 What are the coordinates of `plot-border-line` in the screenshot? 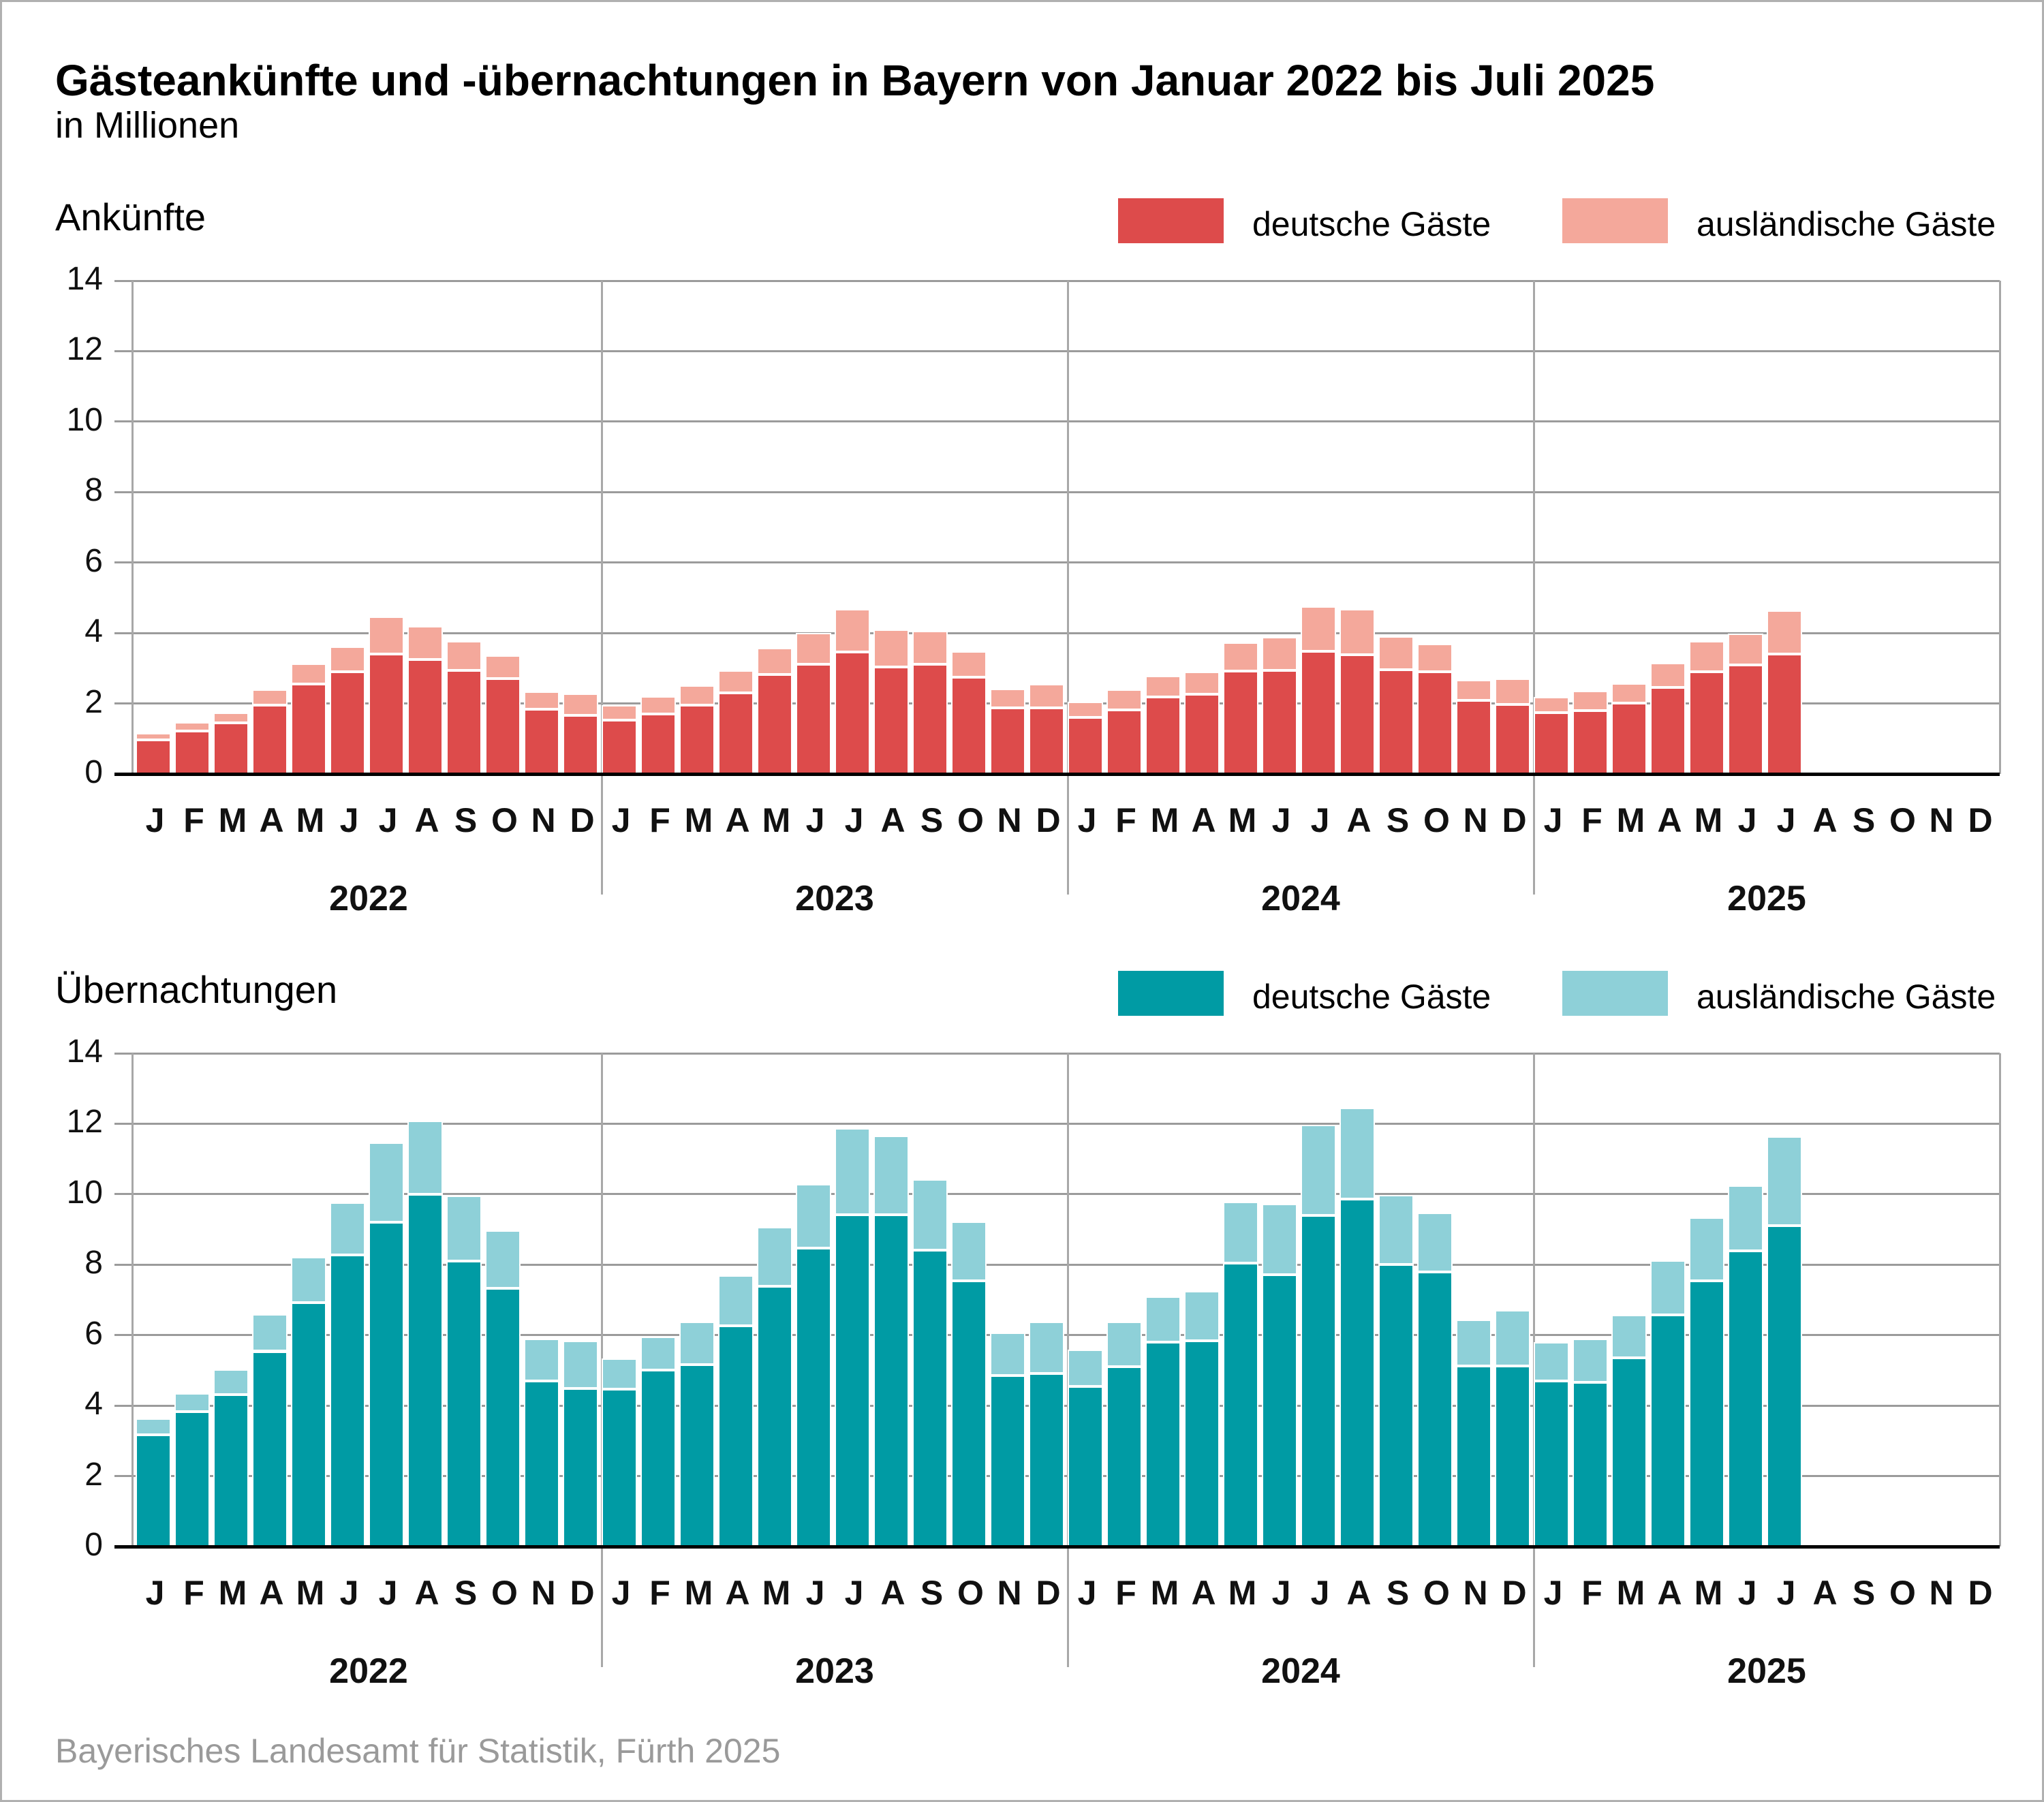 It's located at (1999, 1300).